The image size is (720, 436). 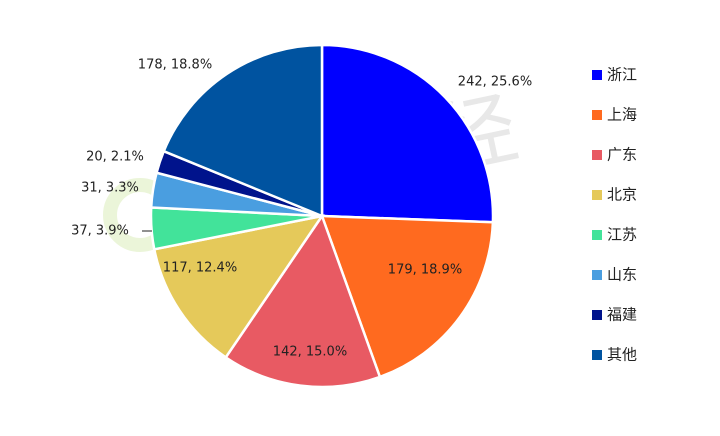 What do you see at coordinates (310, 352) in the screenshot?
I see `data-label: 142, 15.0%` at bounding box center [310, 352].